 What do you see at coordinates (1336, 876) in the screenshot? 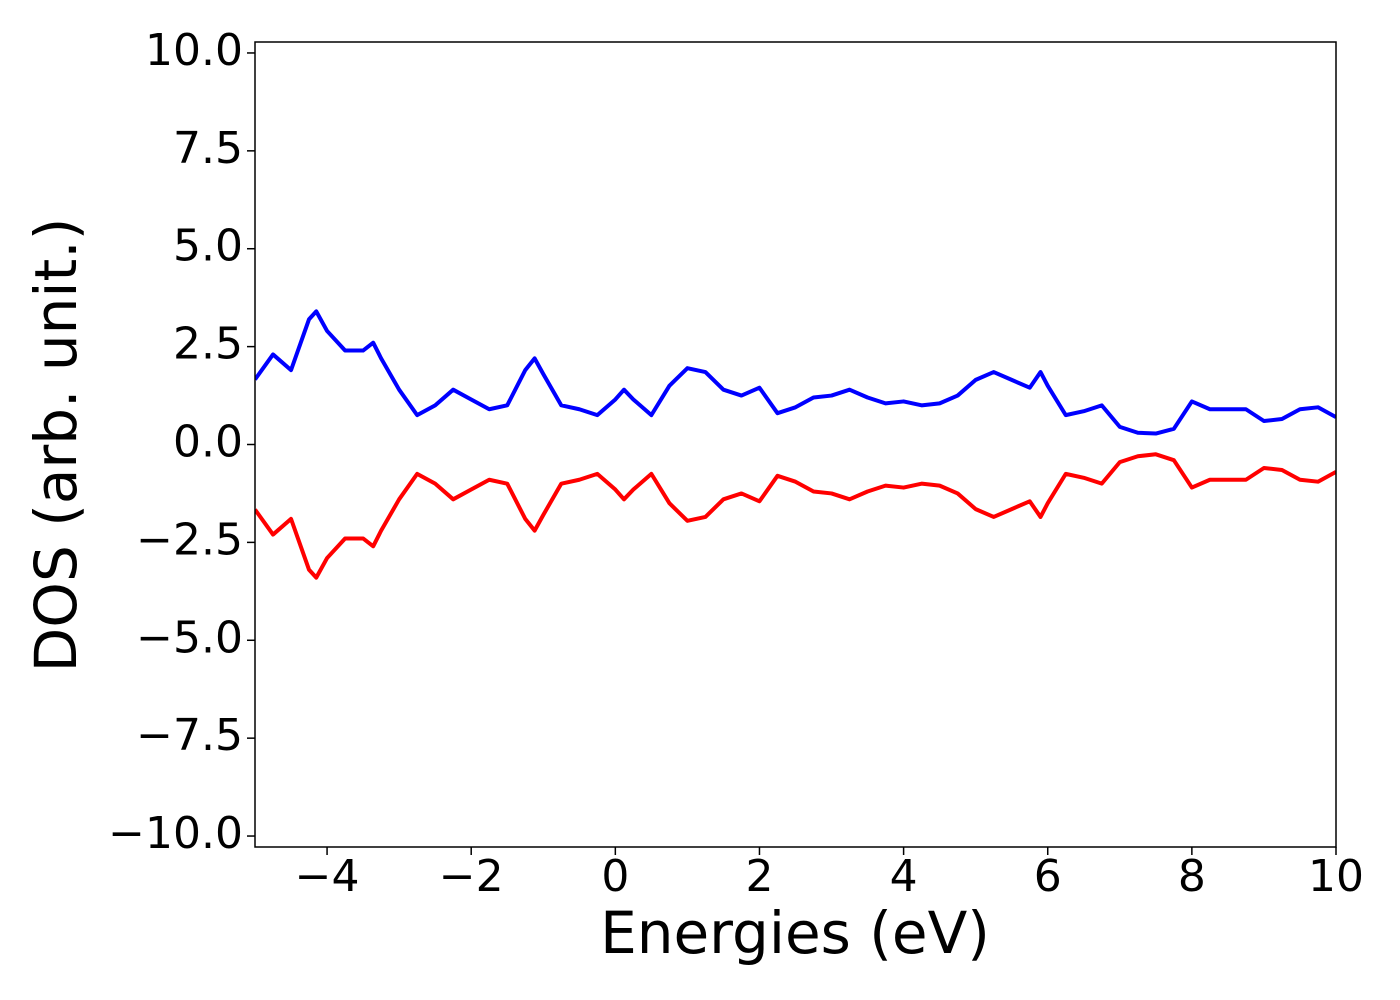
I see `x-tick-label: 10` at bounding box center [1336, 876].